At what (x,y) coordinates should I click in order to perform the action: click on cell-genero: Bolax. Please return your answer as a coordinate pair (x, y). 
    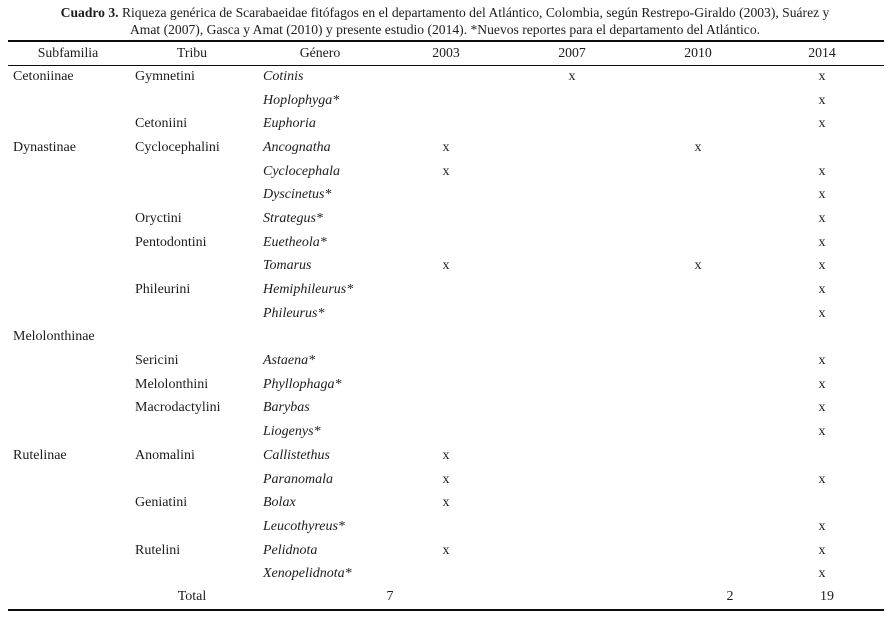
    Looking at the image, I should click on (279, 503).